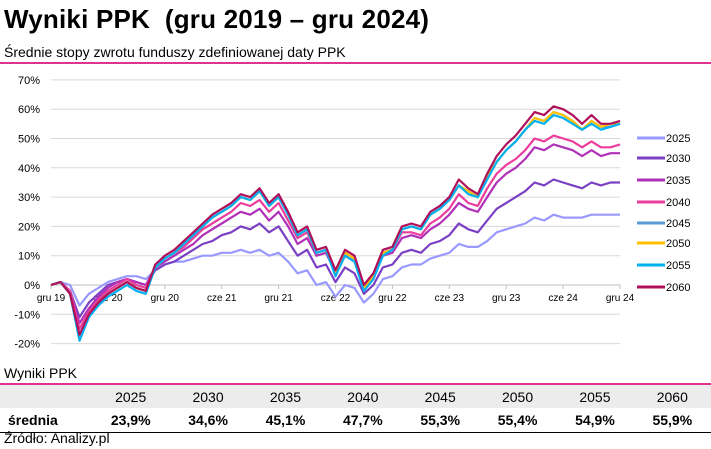  What do you see at coordinates (29, 257) in the screenshot?
I see `y-tick-label: 10%` at bounding box center [29, 257].